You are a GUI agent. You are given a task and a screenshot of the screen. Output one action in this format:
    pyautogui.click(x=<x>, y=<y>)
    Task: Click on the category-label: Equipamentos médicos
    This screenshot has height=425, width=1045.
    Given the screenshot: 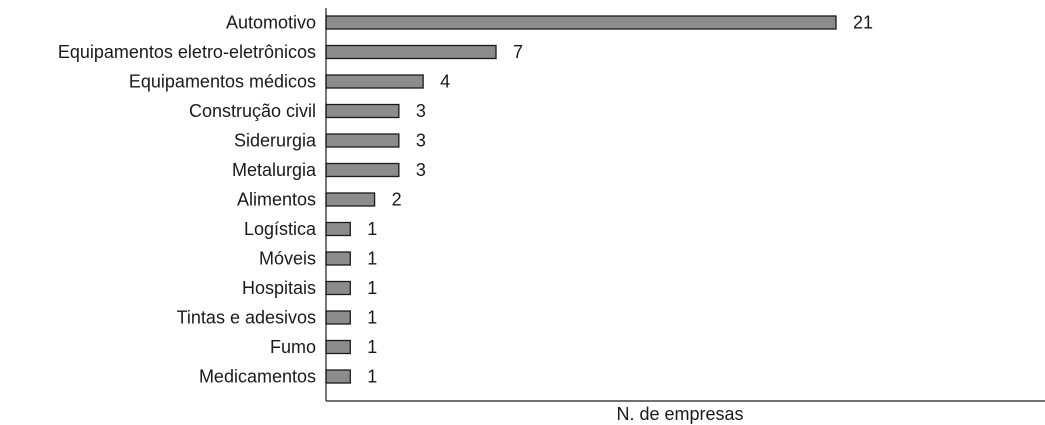 What is the action you would take?
    pyautogui.click(x=222, y=82)
    